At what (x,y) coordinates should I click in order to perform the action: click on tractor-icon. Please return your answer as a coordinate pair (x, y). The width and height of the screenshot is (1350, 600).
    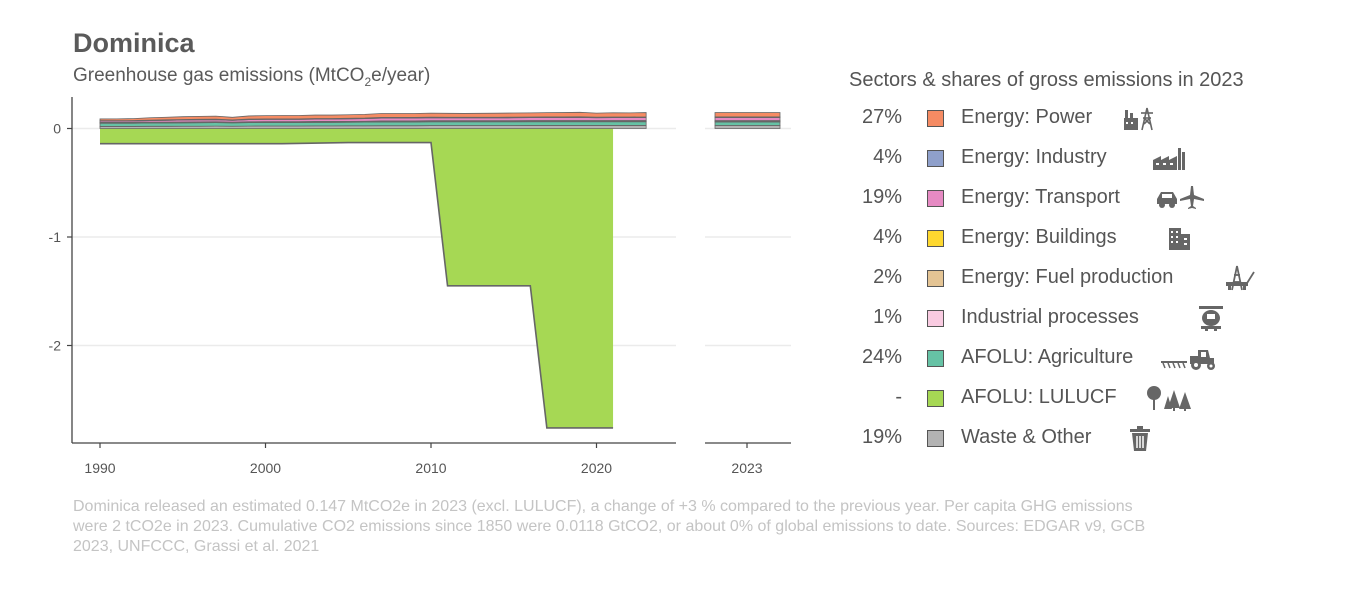
    Looking at the image, I should click on (1188, 360).